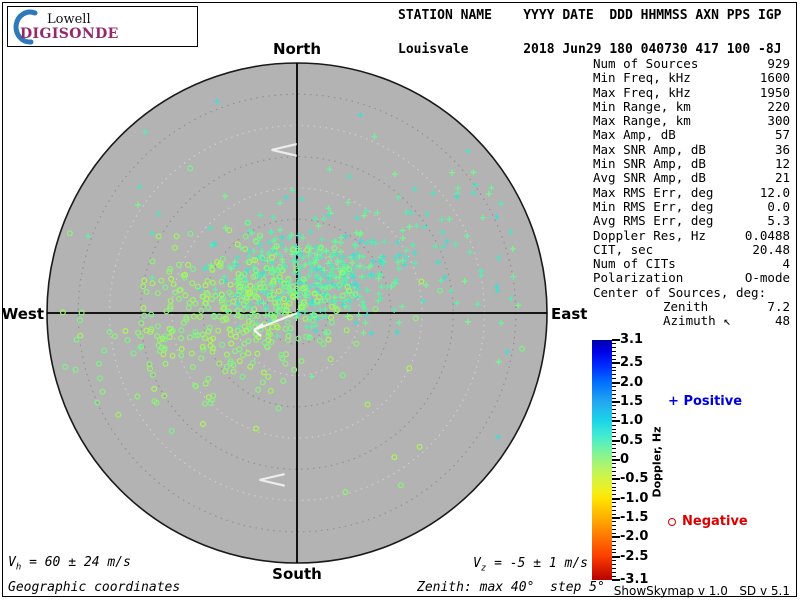  I want to click on stat-label: Max Amp, dB, so click(634, 135).